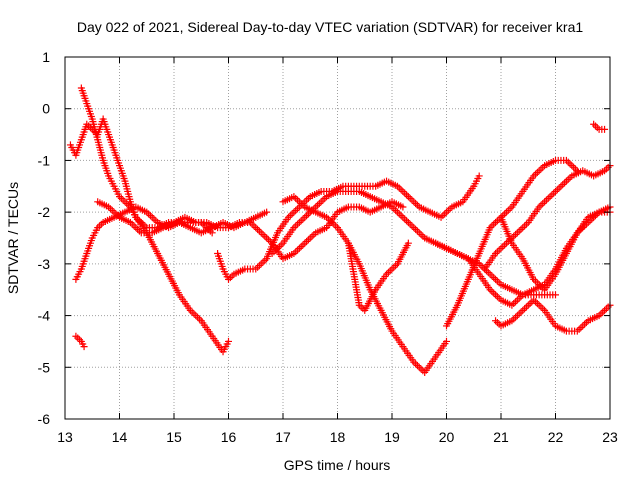 The width and height of the screenshot is (640, 480). What do you see at coordinates (447, 437) in the screenshot?
I see `x-tick-label: 20` at bounding box center [447, 437].